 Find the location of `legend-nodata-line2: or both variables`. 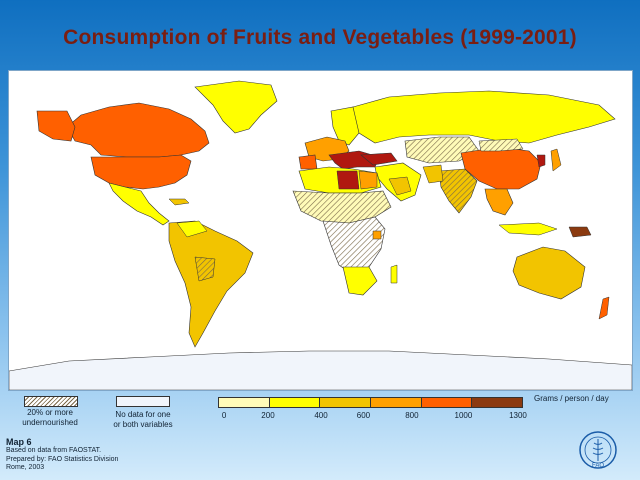

legend-nodata-line2: or both variables is located at coordinates (143, 424).